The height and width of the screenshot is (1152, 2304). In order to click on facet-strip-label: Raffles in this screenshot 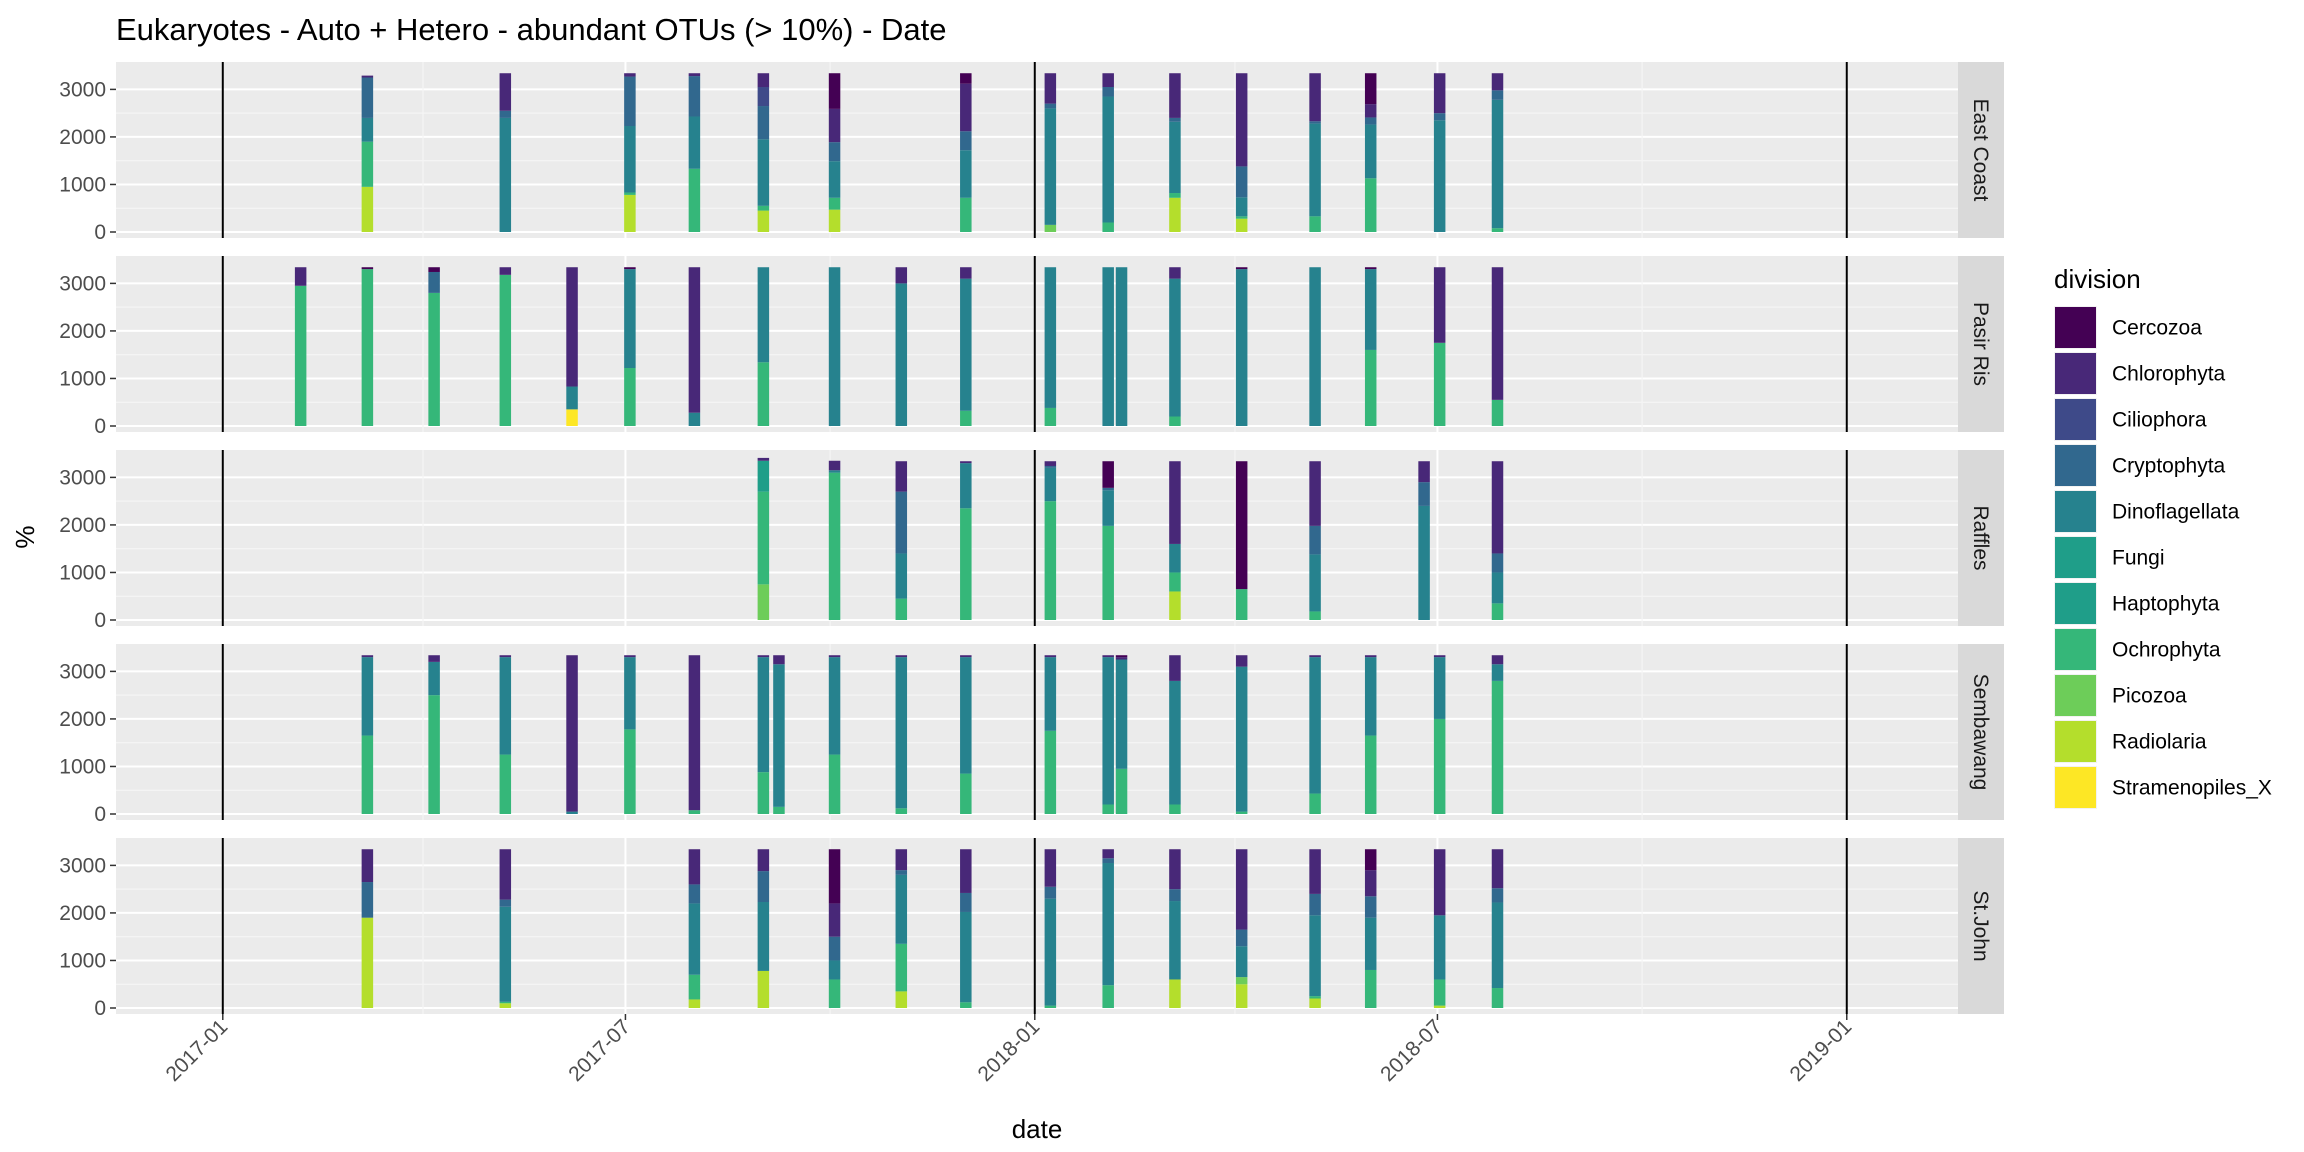, I will do `click(1980, 538)`.